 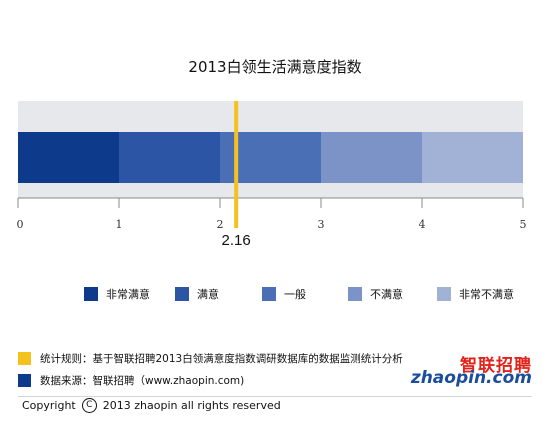 What do you see at coordinates (221, 359) in the screenshot?
I see `note-text: 统计规则：基于智联招聘2013白领满意度指数调研数据库的数据监测统计分析` at bounding box center [221, 359].